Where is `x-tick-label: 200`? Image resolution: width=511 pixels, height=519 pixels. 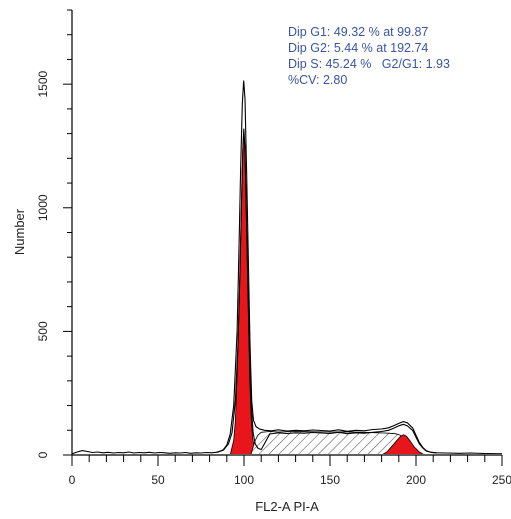 x-tick-label: 200 is located at coordinates (416, 480).